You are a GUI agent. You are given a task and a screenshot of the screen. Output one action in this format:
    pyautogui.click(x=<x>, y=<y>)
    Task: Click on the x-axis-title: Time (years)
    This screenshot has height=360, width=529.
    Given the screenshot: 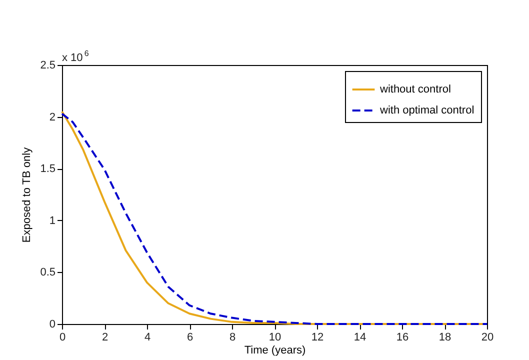 What is the action you would take?
    pyautogui.click(x=275, y=350)
    